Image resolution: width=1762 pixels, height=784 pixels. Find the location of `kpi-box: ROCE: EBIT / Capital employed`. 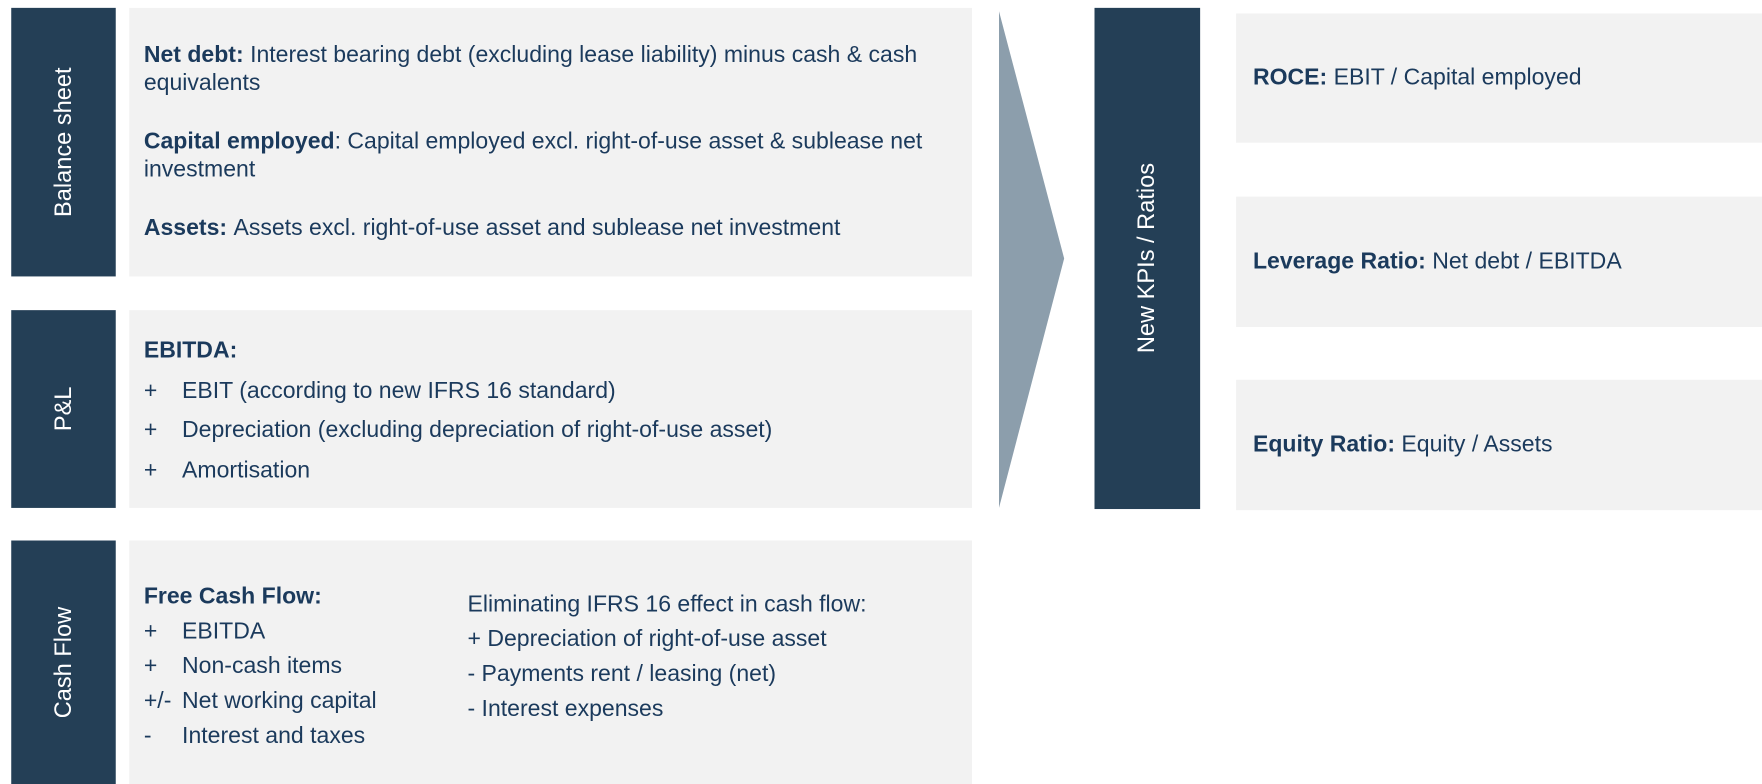

kpi-box: ROCE: EBIT / Capital employed is located at coordinates (1499, 78).